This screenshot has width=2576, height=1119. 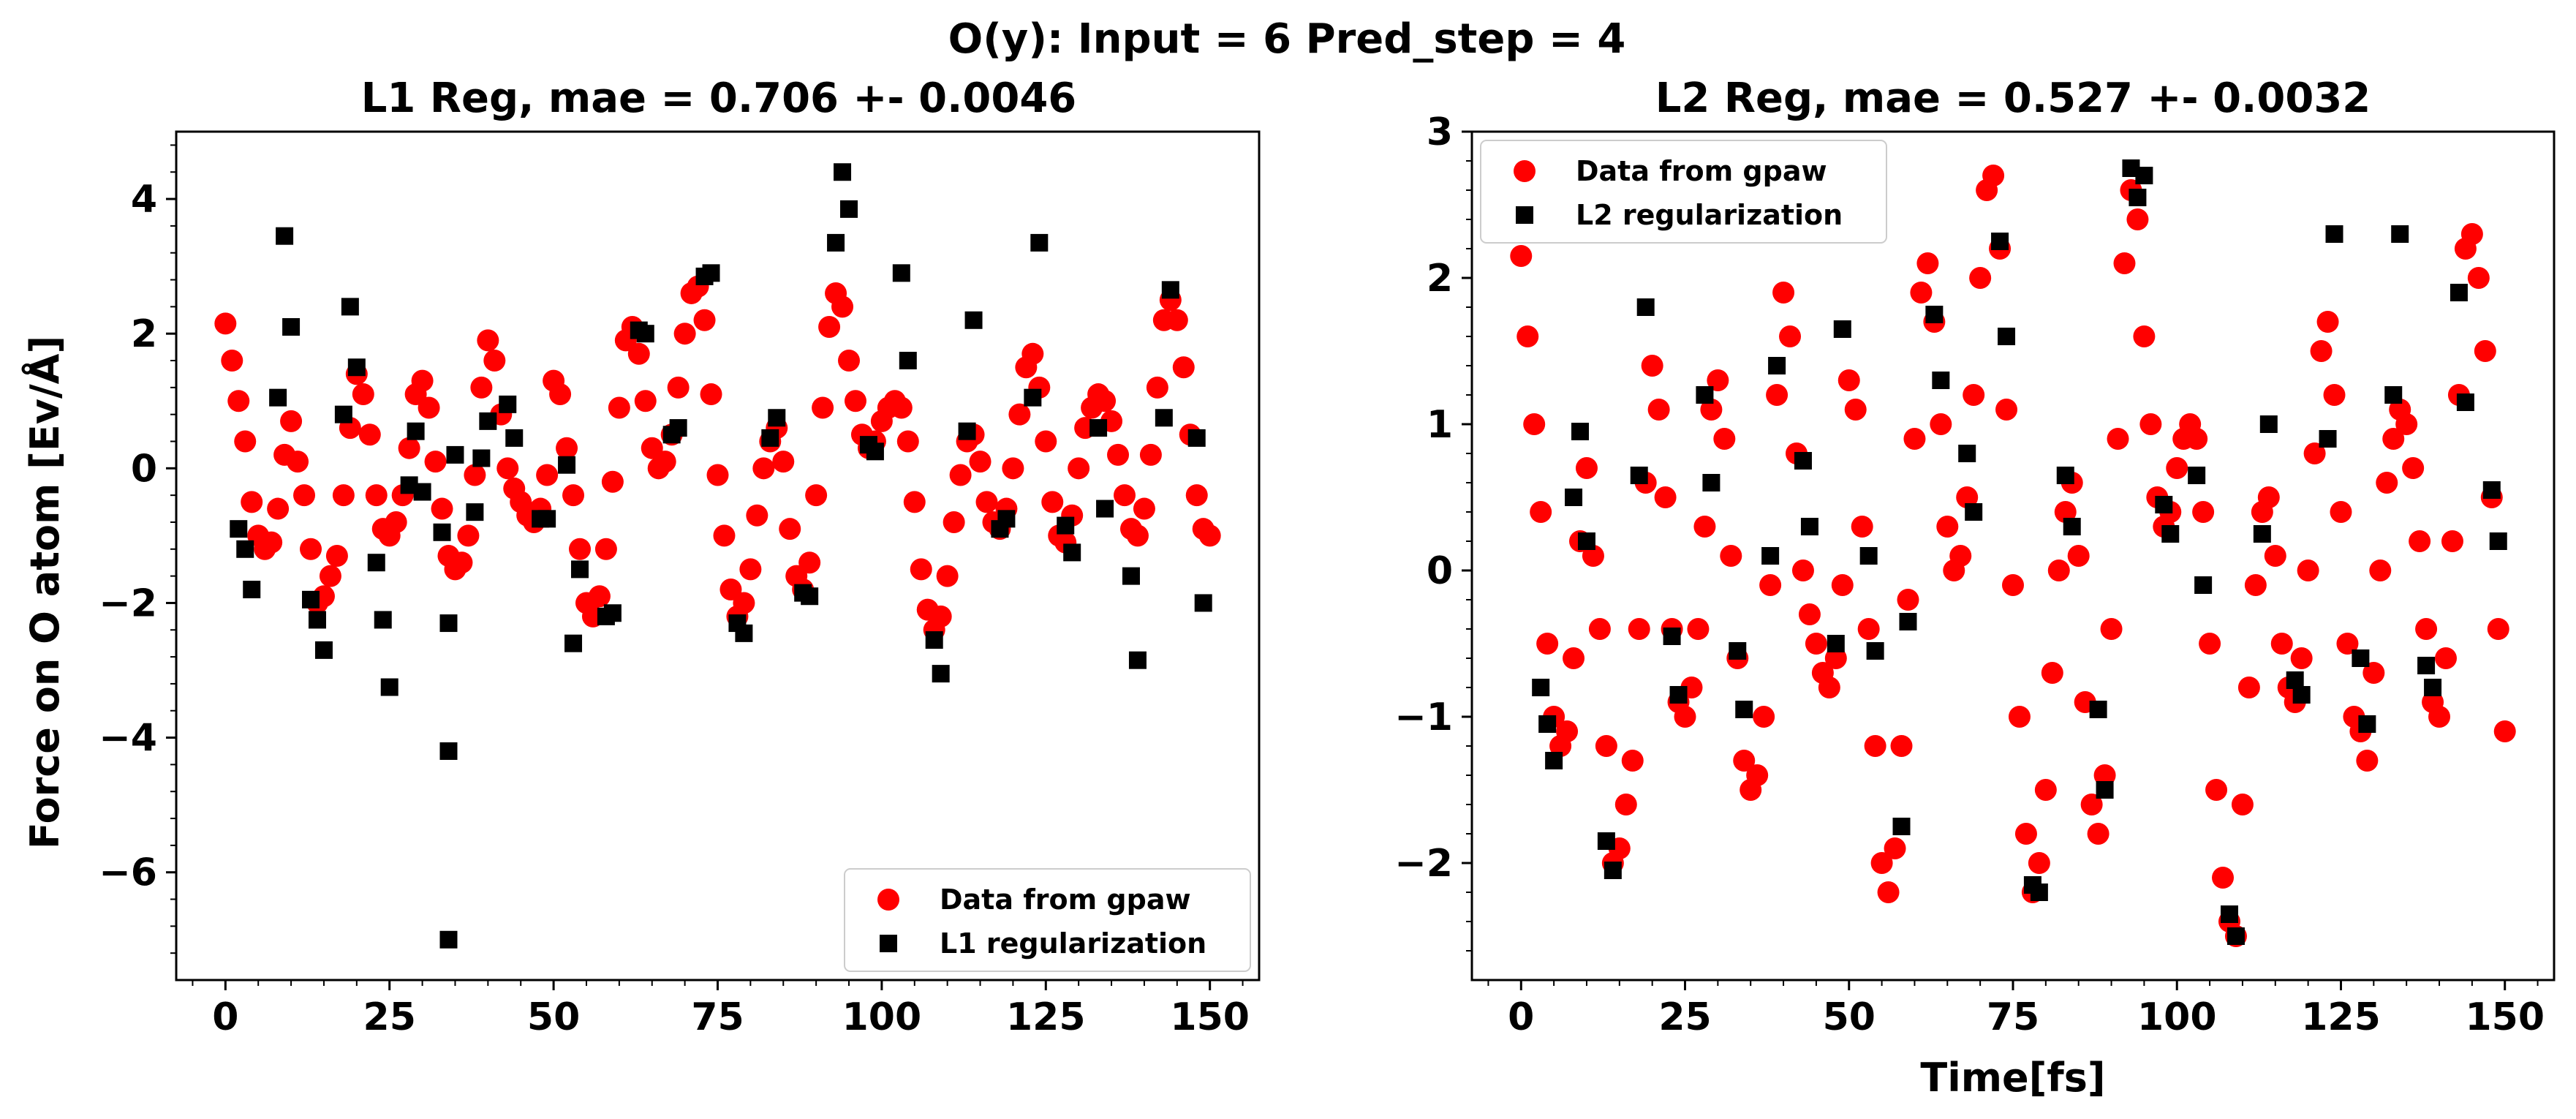 I want to click on figure-suptitle: O(y): Input = 6 Pred_step = 4, so click(x=1287, y=39).